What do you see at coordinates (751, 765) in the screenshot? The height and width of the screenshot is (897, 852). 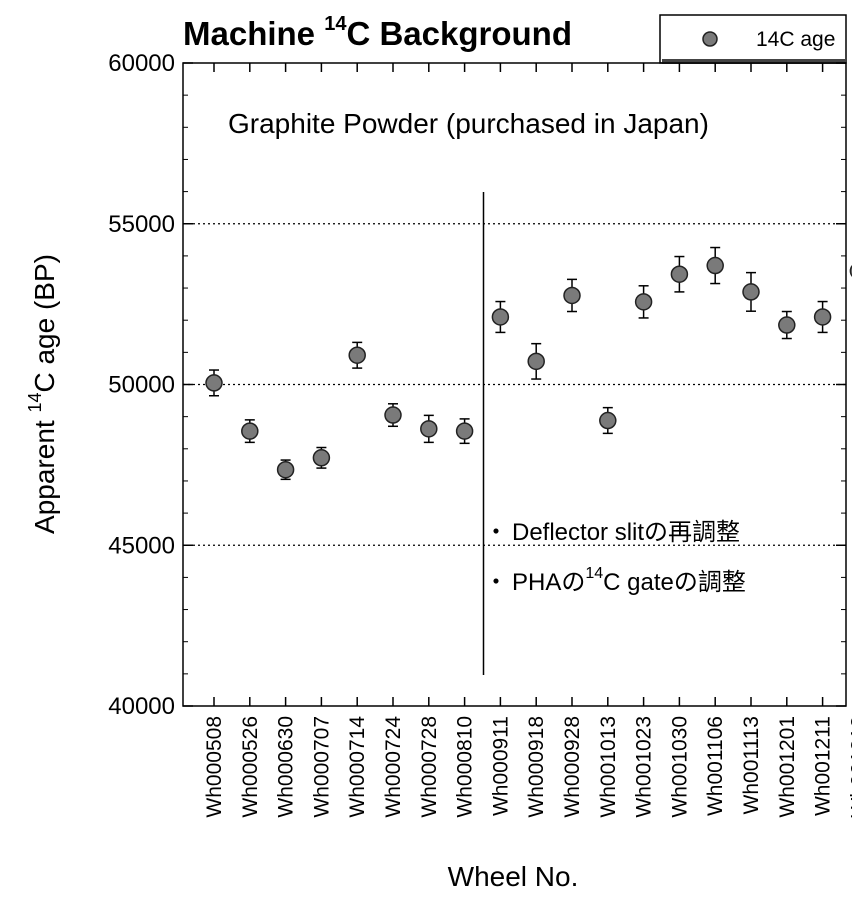 I see `x-tick-label: Wh001113` at bounding box center [751, 765].